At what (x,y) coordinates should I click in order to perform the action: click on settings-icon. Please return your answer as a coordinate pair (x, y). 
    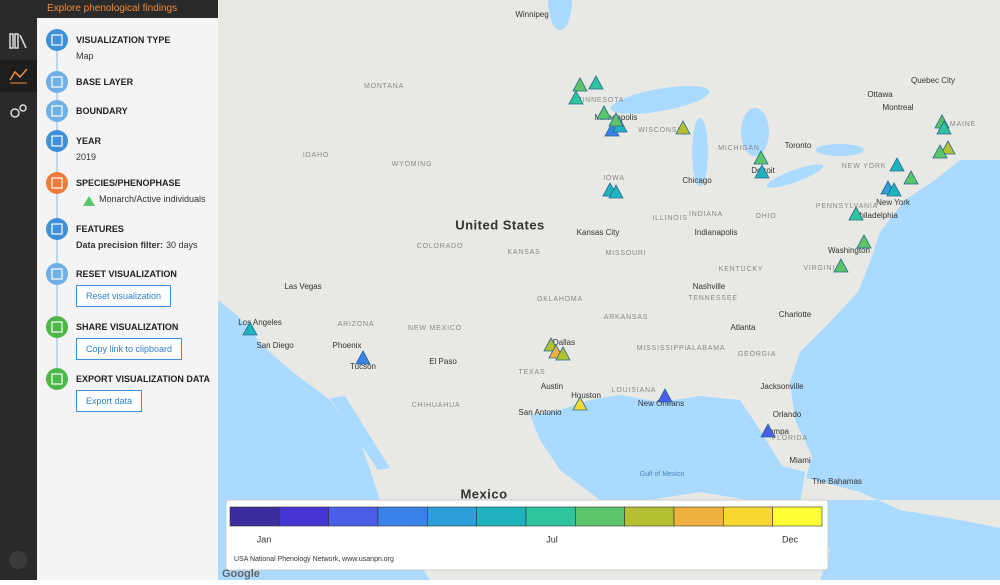
    Looking at the image, I should click on (18, 111).